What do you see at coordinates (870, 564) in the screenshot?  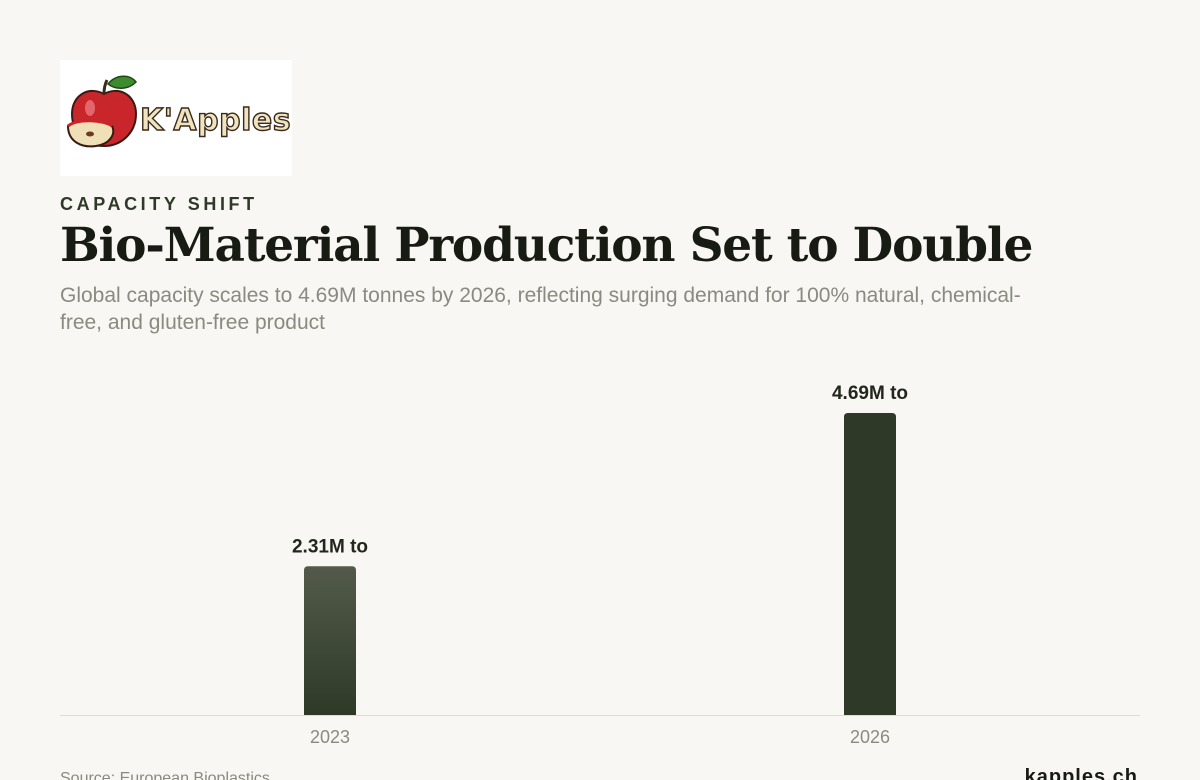 I see `bar-2026` at bounding box center [870, 564].